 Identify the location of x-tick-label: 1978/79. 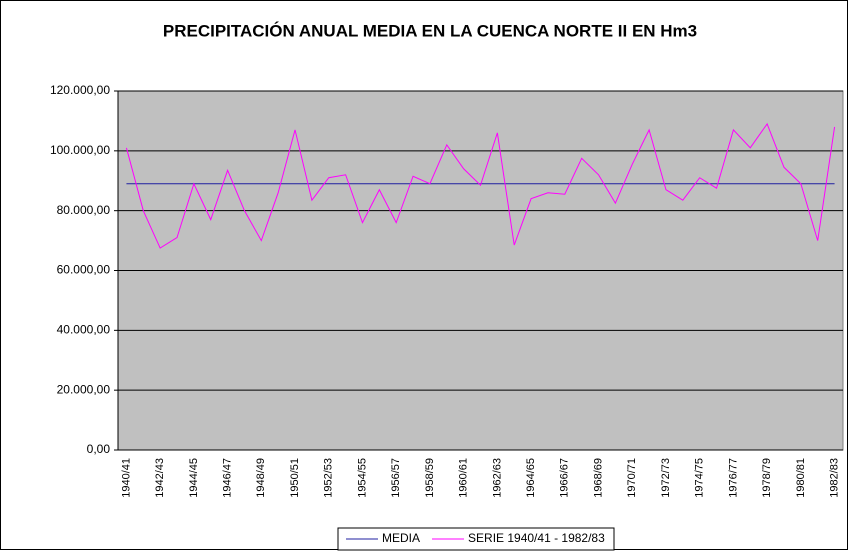
(767, 478).